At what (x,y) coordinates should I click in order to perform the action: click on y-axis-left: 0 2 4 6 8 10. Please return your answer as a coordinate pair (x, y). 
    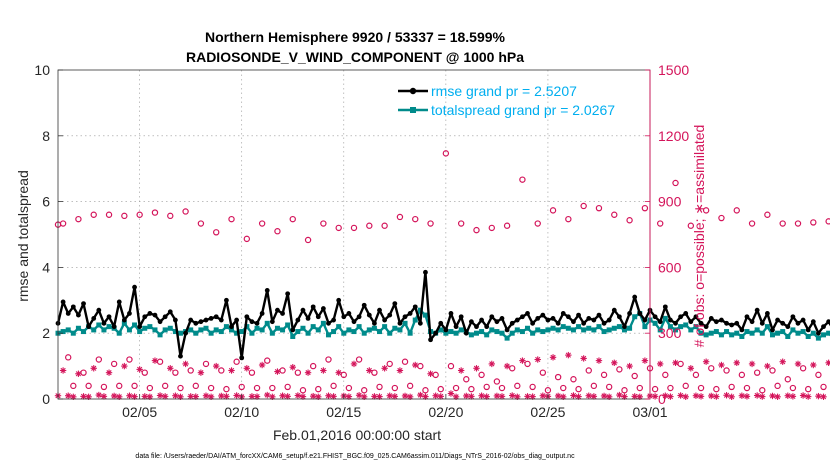
    Looking at the image, I should click on (48, 234).